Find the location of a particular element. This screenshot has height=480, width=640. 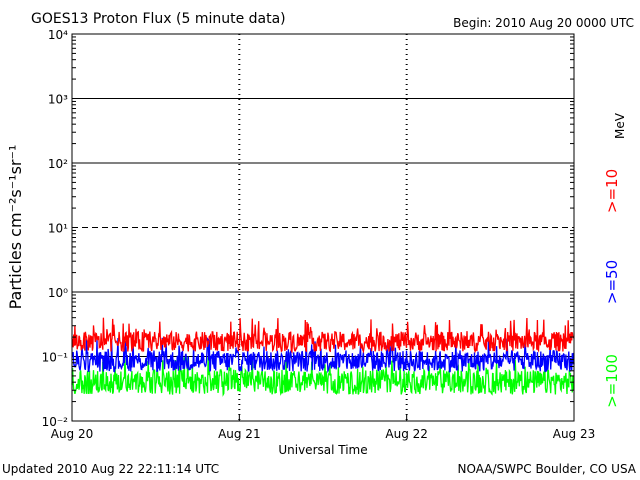

x-axis-label: Universal Time is located at coordinates (322, 450).